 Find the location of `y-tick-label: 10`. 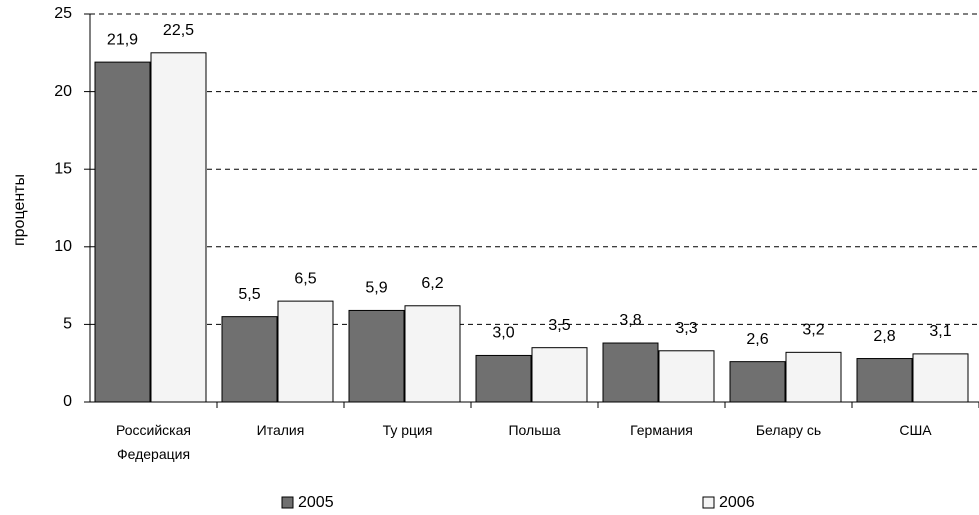

y-tick-label: 10 is located at coordinates (63, 246).